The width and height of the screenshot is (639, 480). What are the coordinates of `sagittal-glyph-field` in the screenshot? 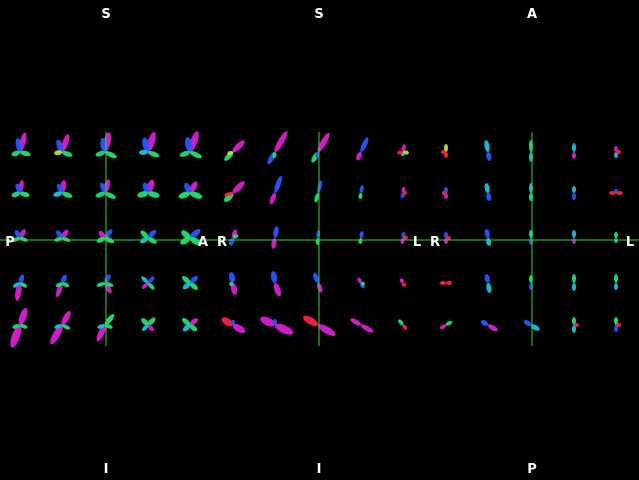 It's located at (319, 238).